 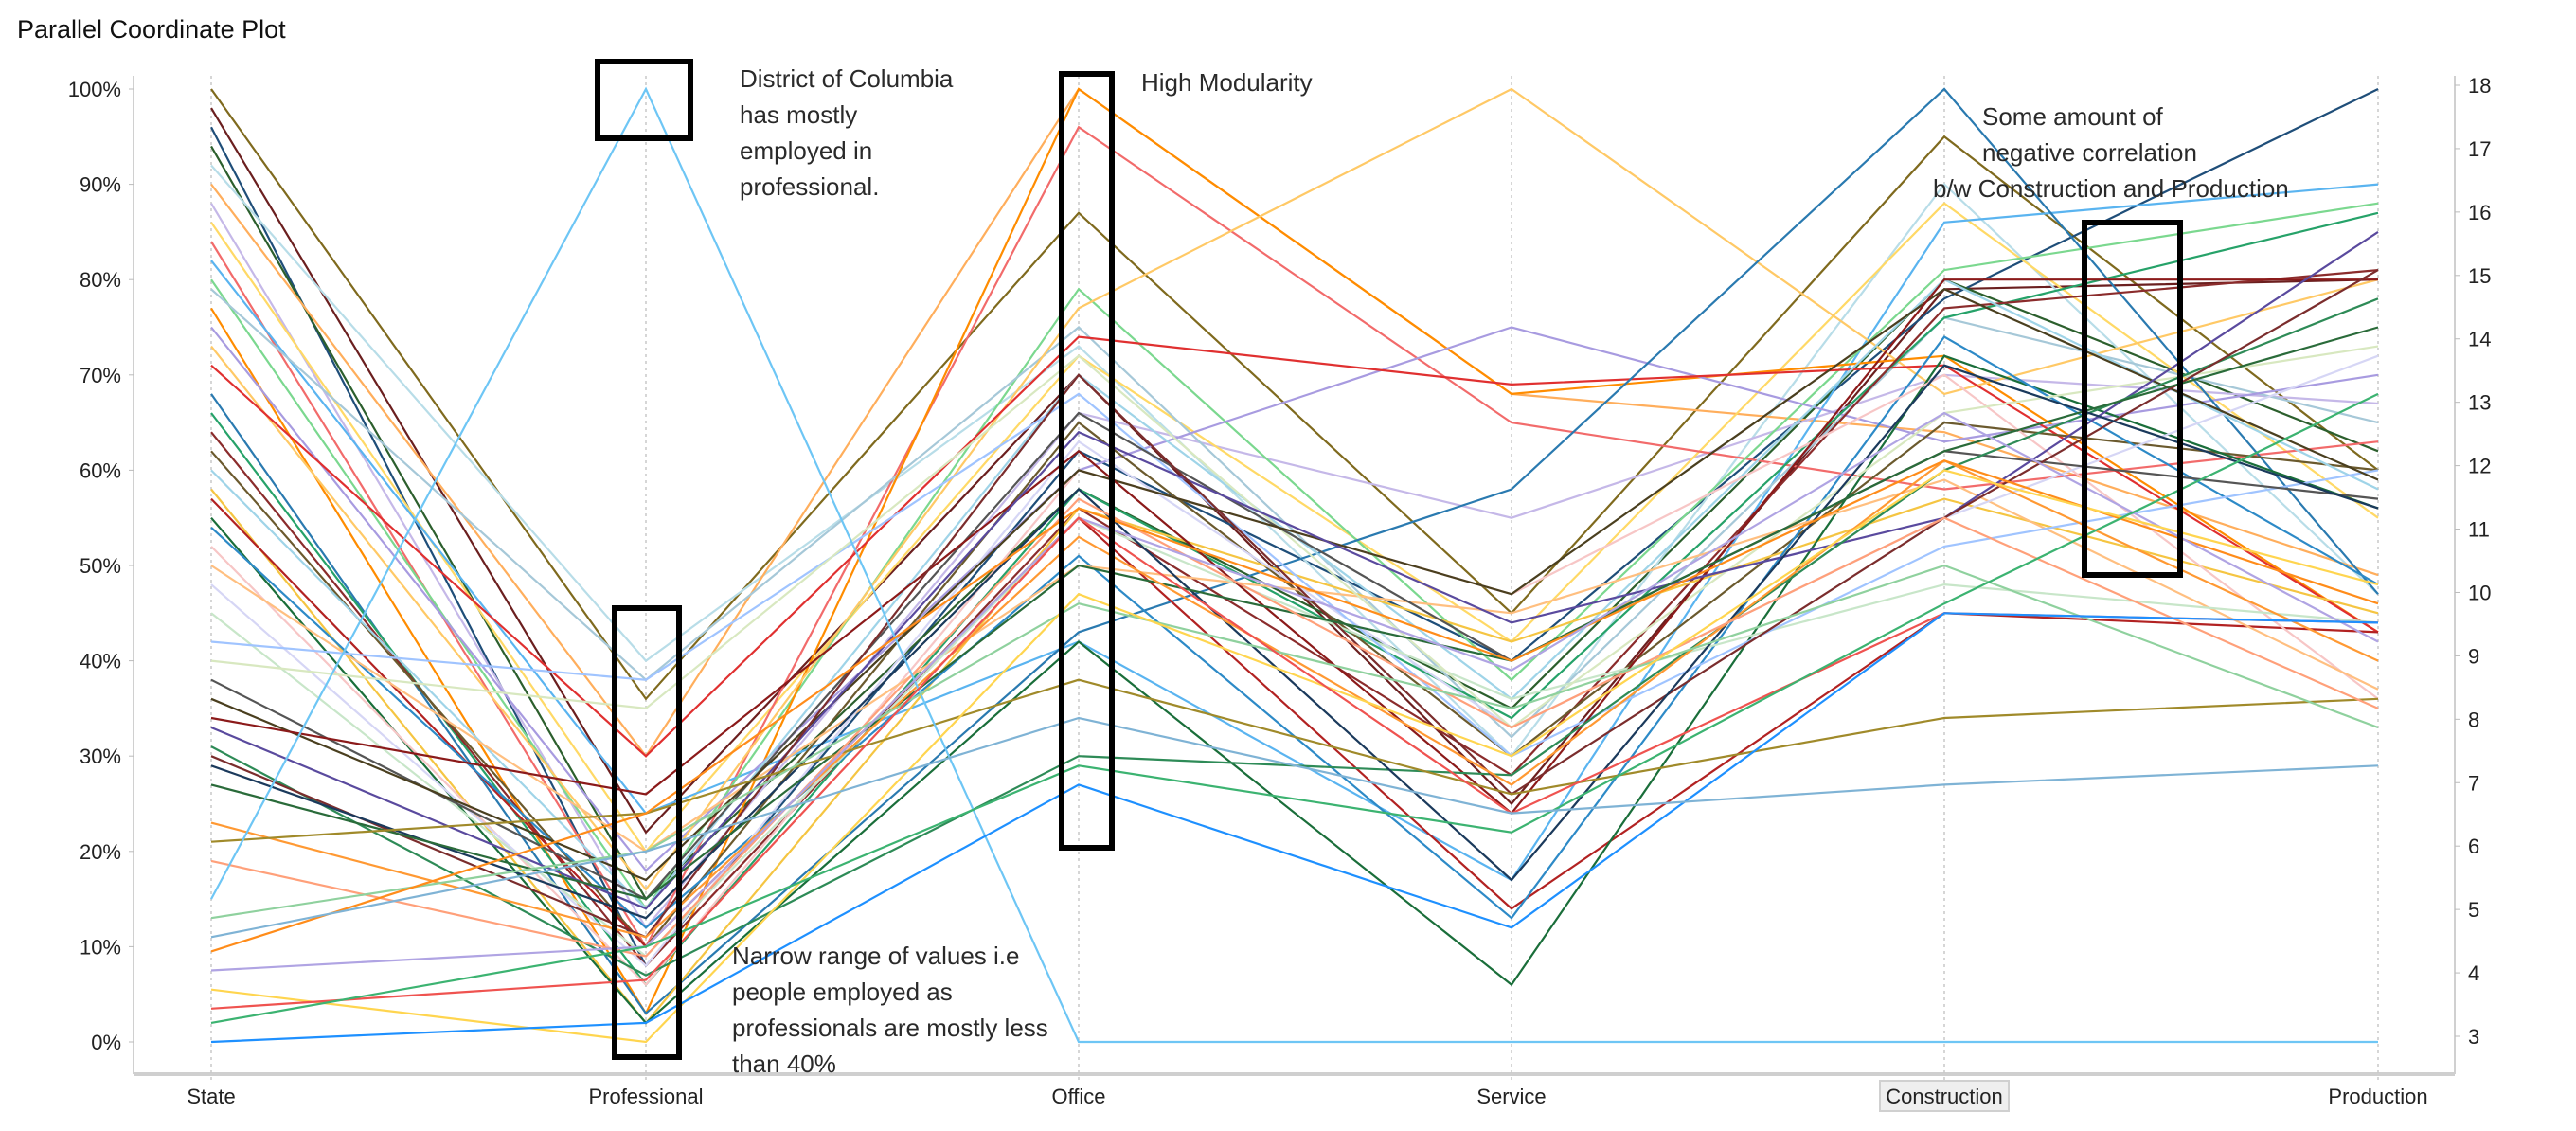 I want to click on annotation-line: High Modularity, so click(x=1227, y=83).